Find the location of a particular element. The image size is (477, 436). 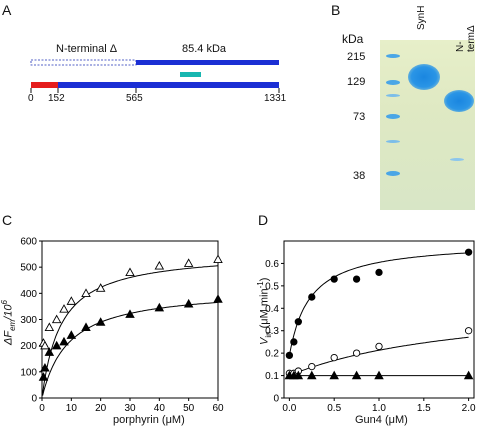

full-length-red-segment is located at coordinates (44, 85).